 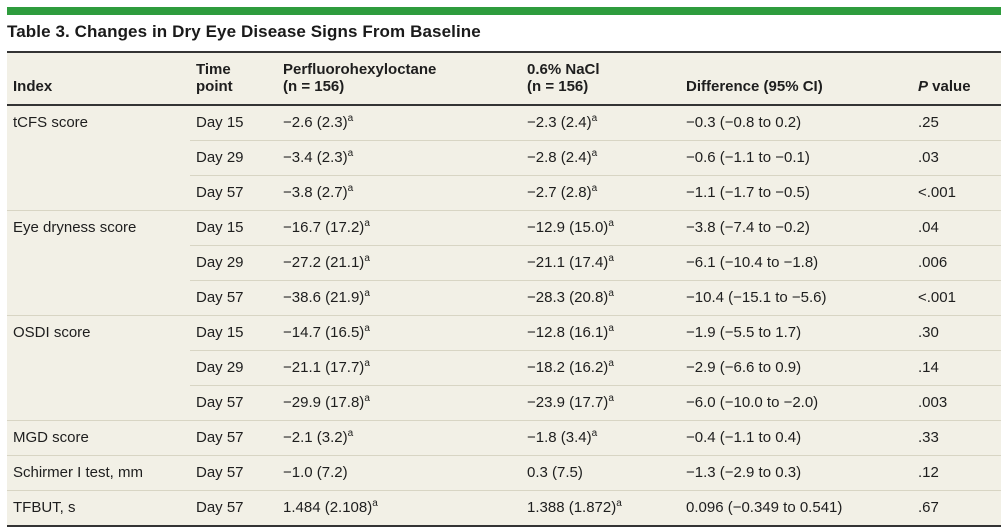 I want to click on cell-p-value: .14, so click(x=956, y=368).